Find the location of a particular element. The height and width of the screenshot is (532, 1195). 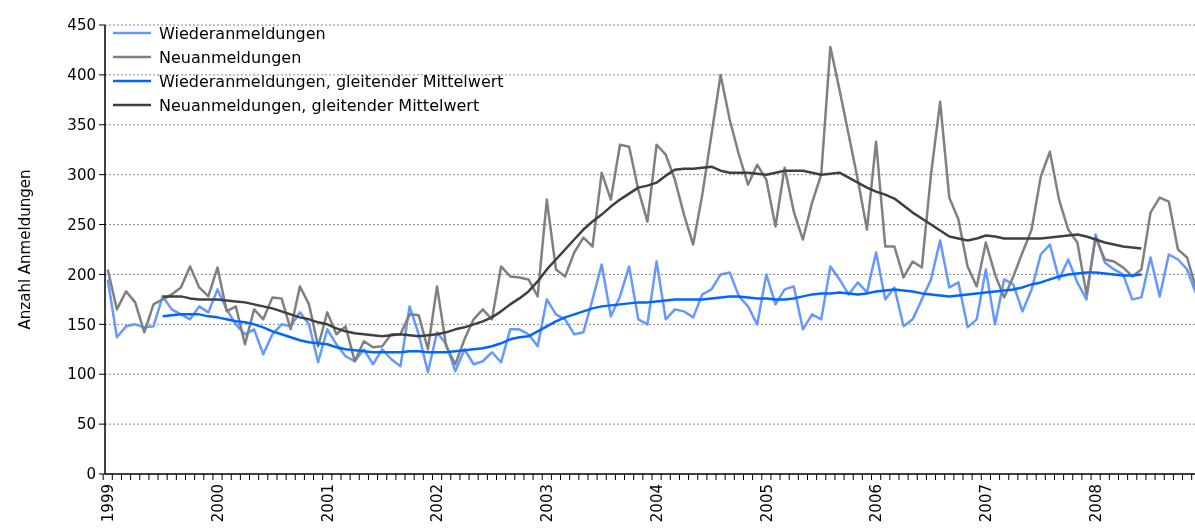

y-axis-title: Anzahl Anmeldungen is located at coordinates (25, 249).